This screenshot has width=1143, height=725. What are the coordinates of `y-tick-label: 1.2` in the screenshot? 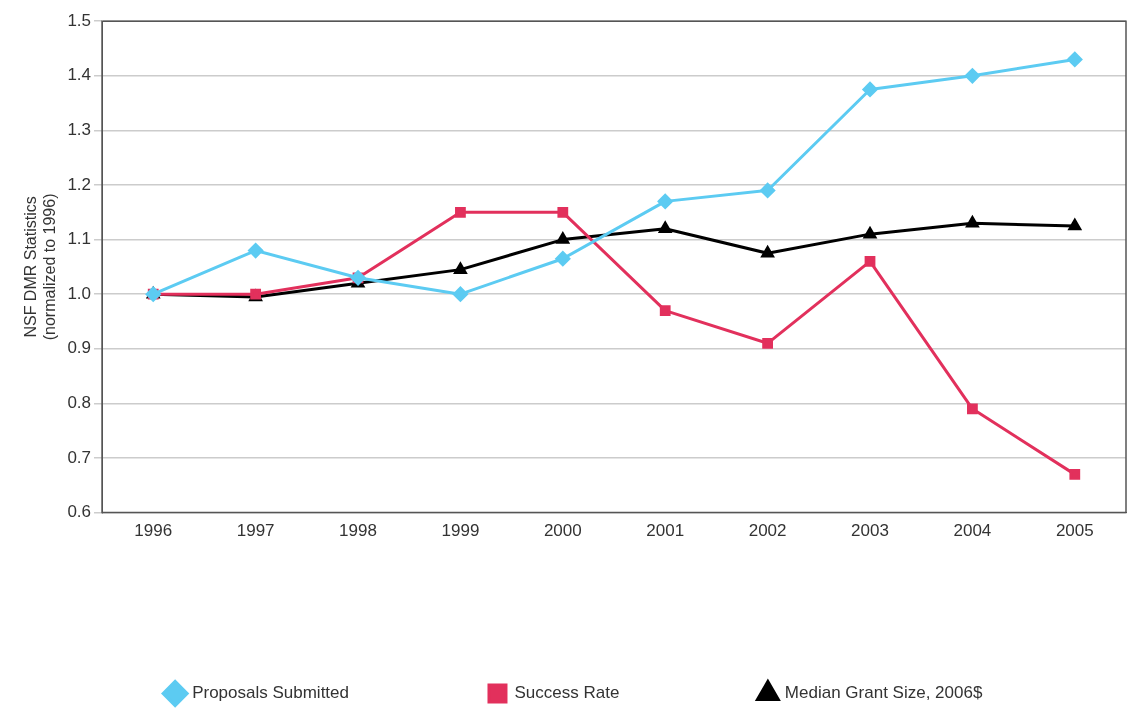 It's located at (79, 184).